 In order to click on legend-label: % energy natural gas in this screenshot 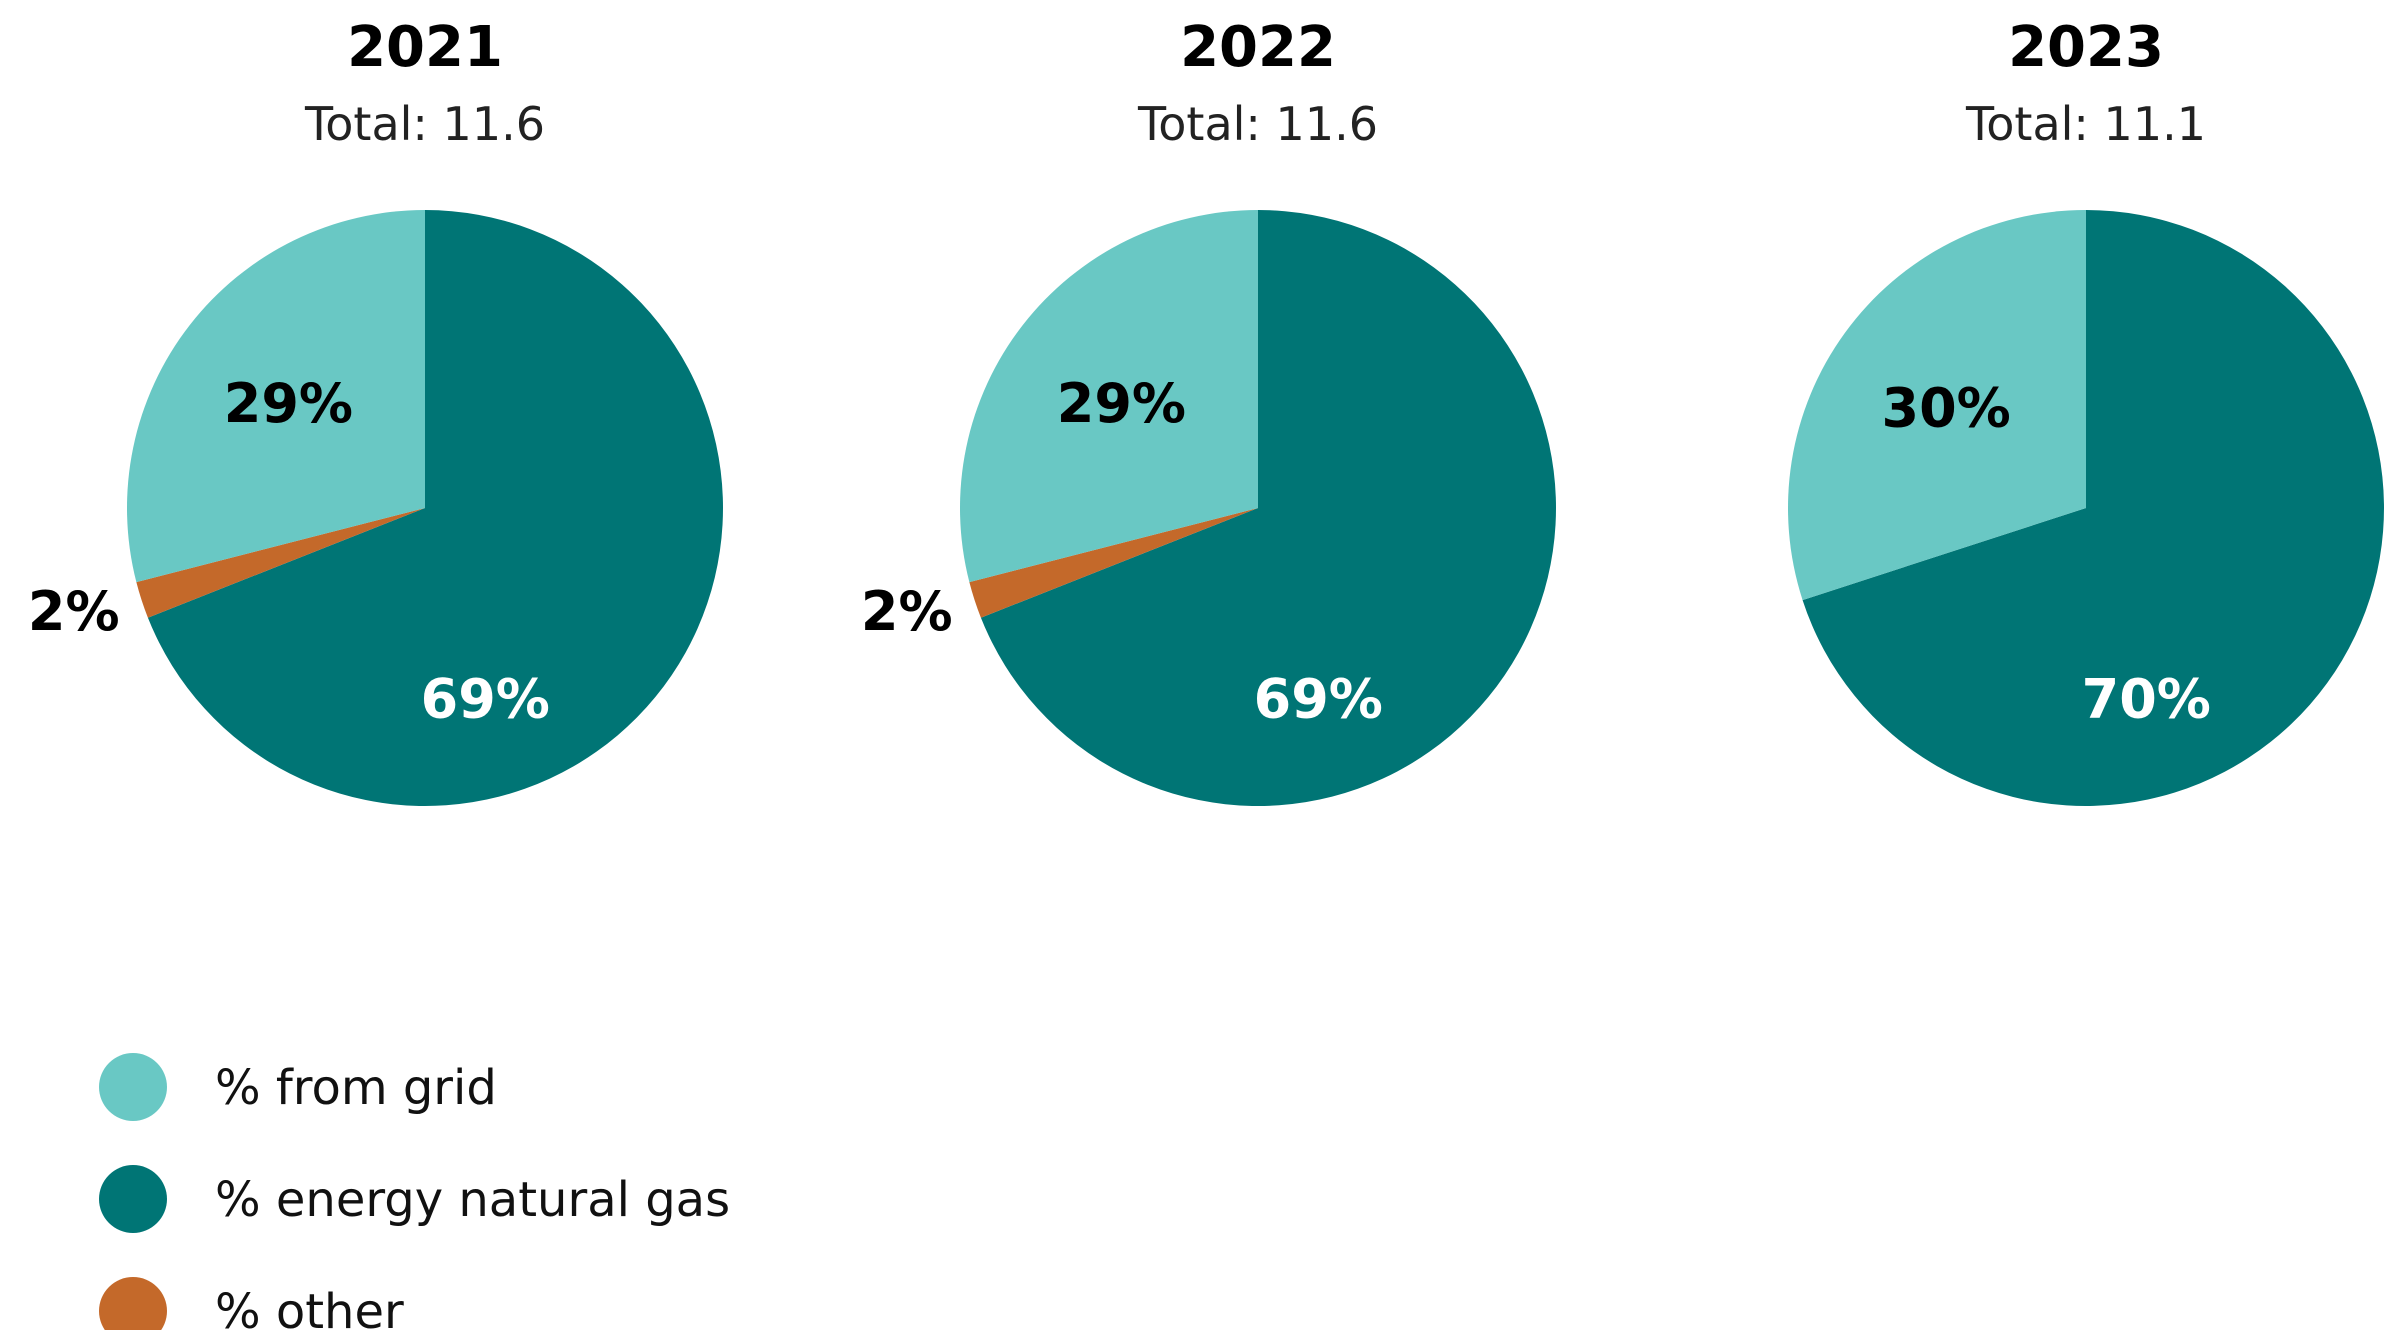, I will do `click(472, 1200)`.